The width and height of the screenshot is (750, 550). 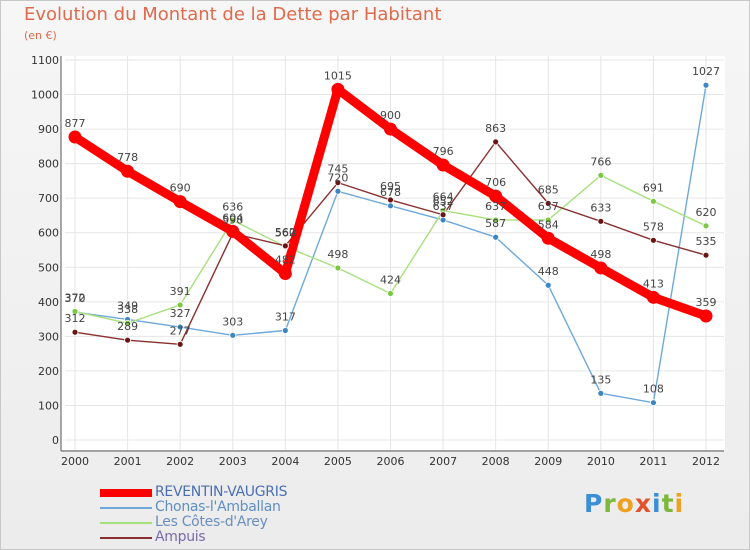 I want to click on legend-label: Ampuis, so click(x=180, y=537).